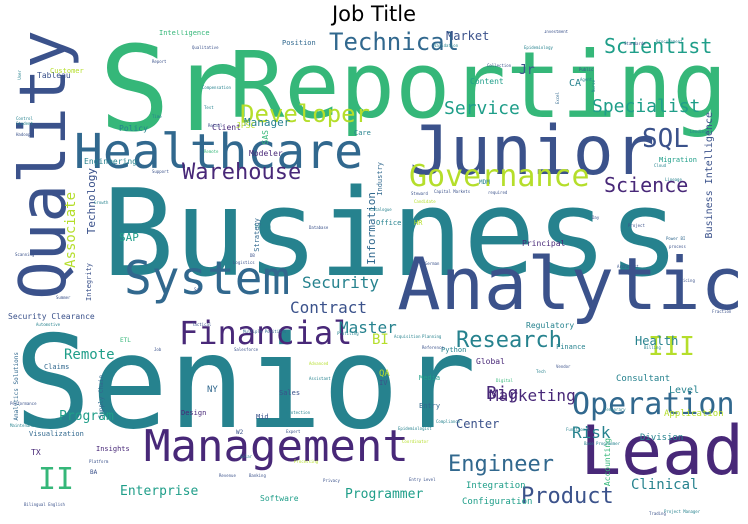  What do you see at coordinates (544, 243) in the screenshot?
I see `word-principal-58: Principal` at bounding box center [544, 243].